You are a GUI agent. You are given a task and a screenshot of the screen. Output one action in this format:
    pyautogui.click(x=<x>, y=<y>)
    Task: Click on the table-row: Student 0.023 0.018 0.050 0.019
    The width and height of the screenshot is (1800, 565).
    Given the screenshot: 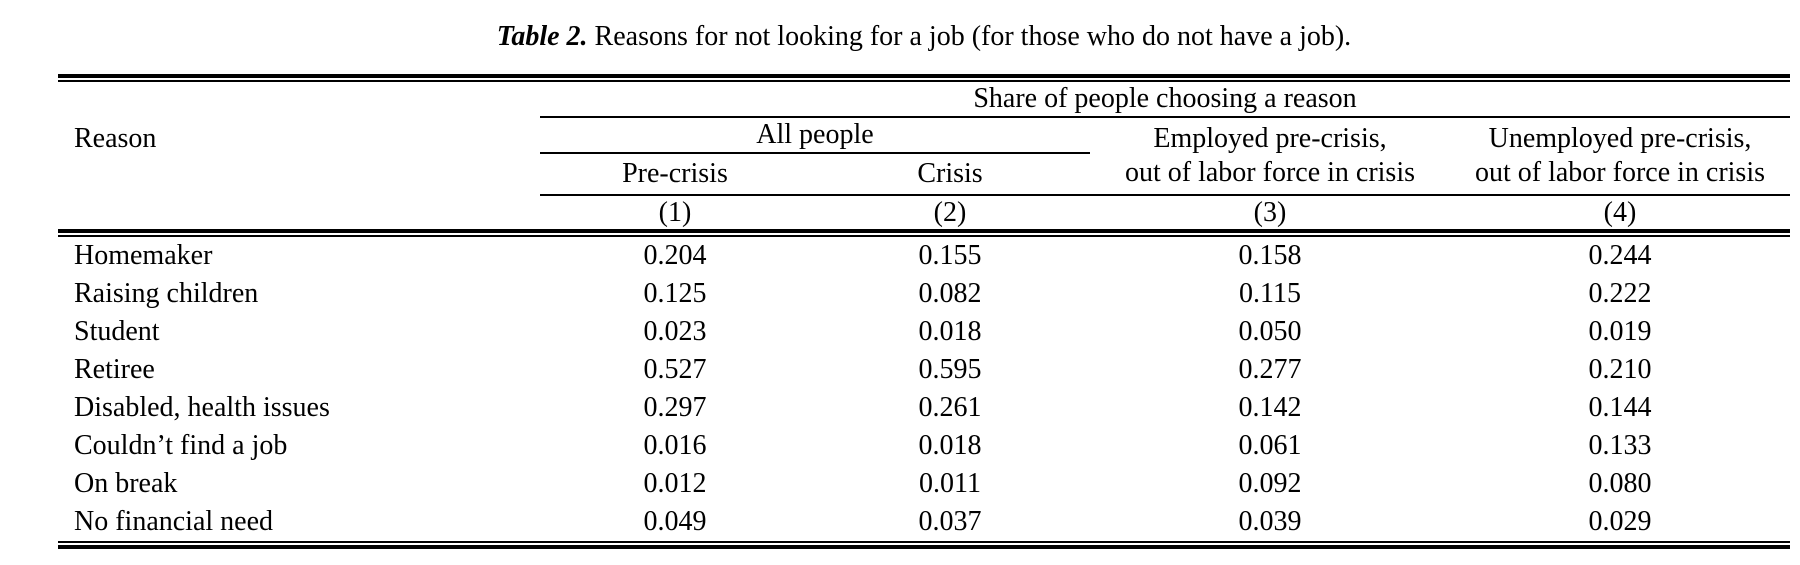 What is the action you would take?
    pyautogui.click(x=924, y=332)
    